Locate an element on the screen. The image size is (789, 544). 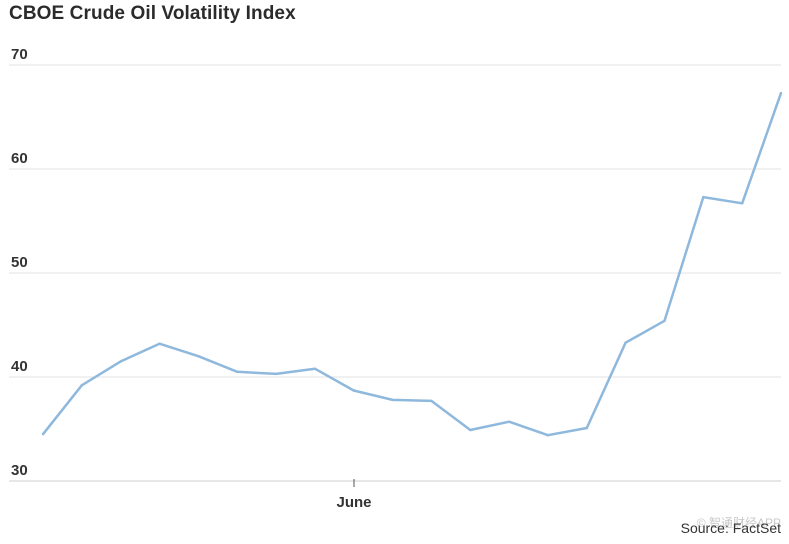
y-tick-label-60: 60 is located at coordinates (19, 158).